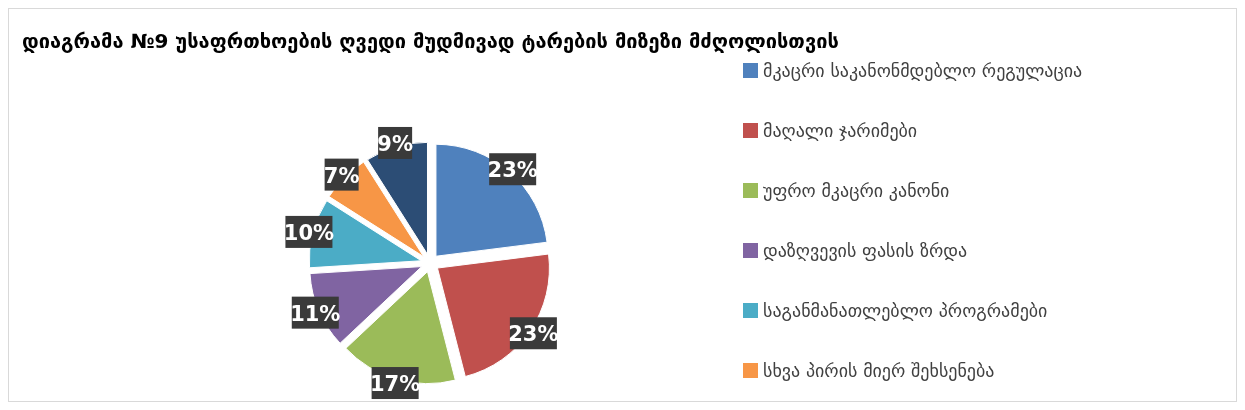 This screenshot has height=410, width=1245. I want to click on legend-label: უფრო მკაცრი კანონი, so click(856, 190).